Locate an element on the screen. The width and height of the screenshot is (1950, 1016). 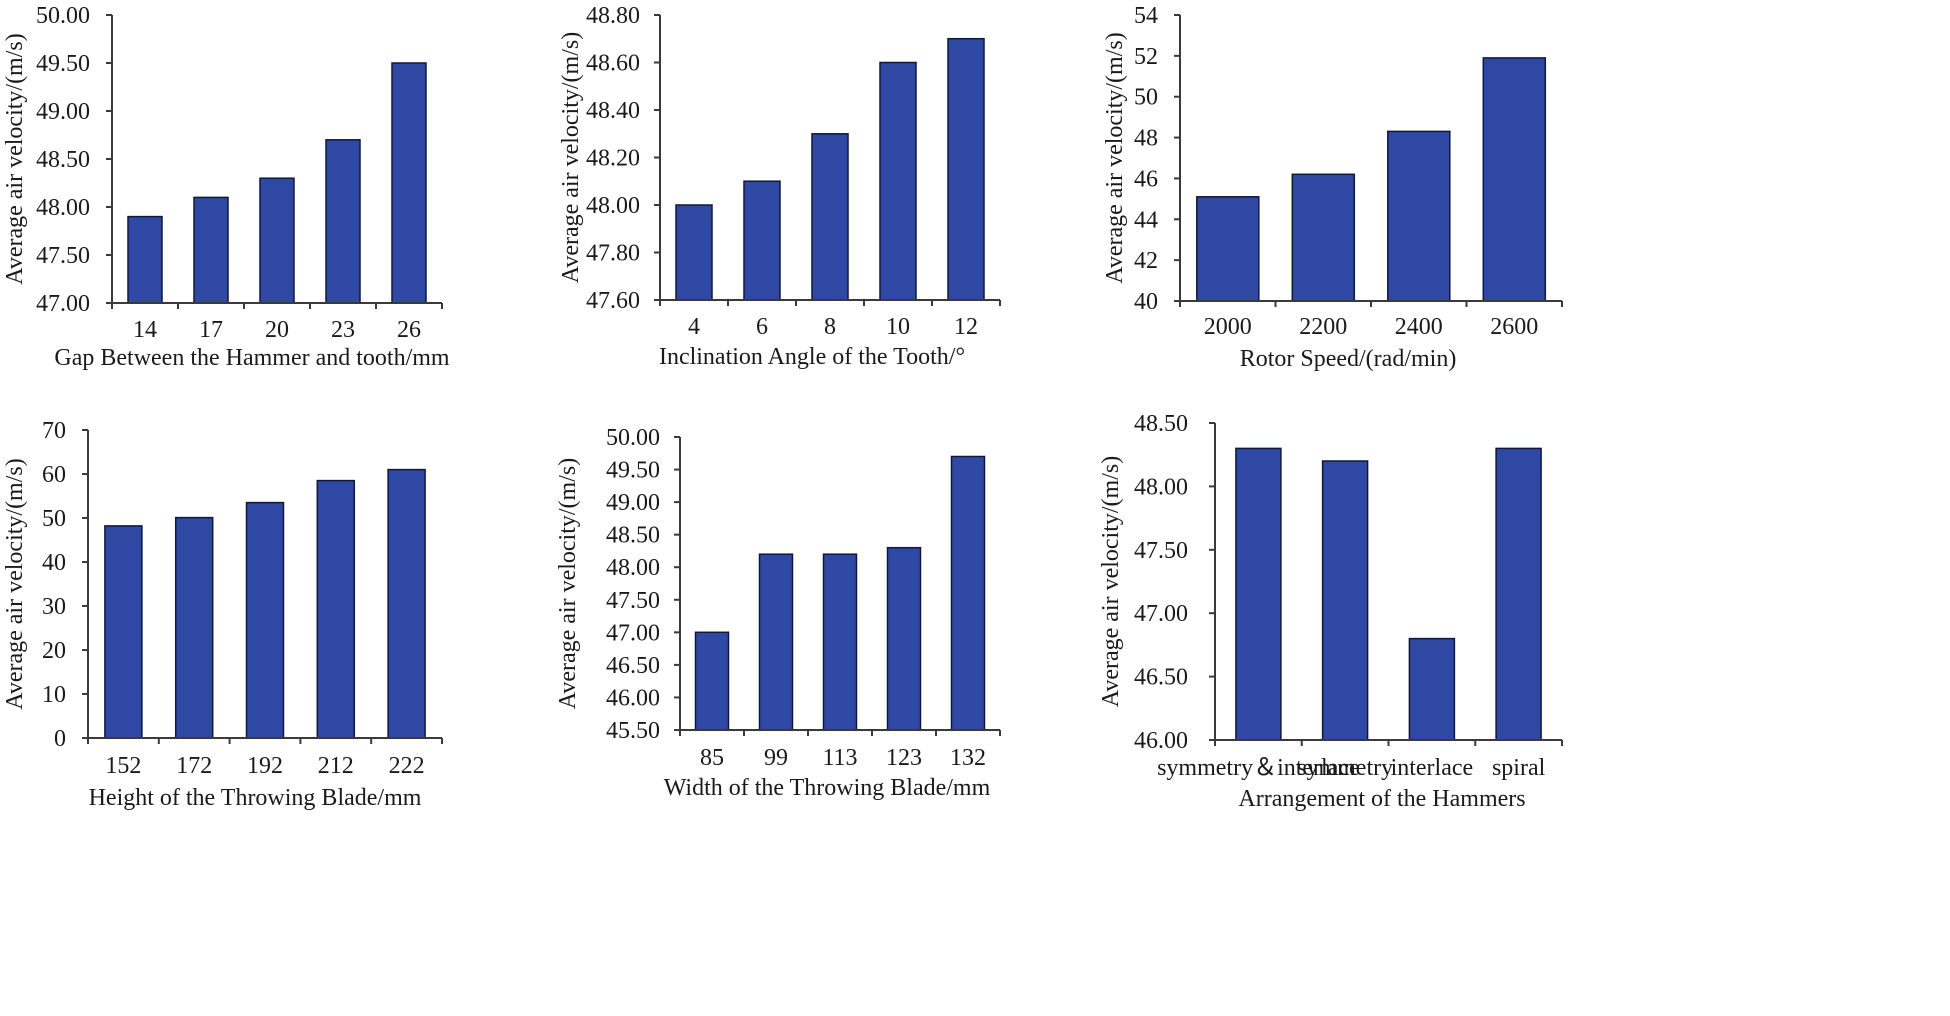
bar-interlace is located at coordinates (1432, 689).